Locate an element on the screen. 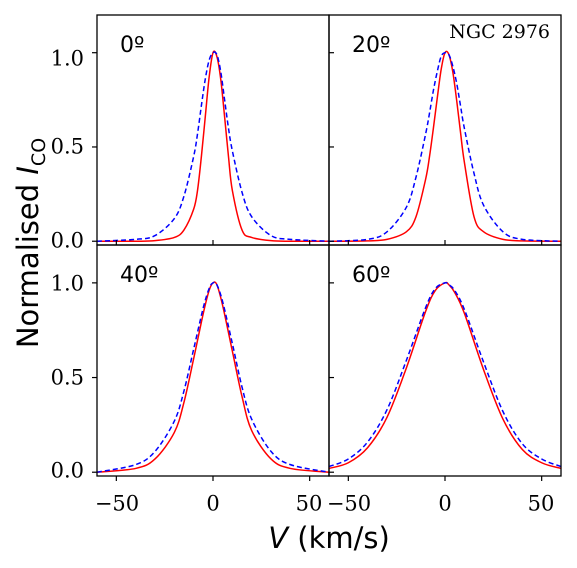 This screenshot has height=568, width=577. series-line-panel3-solid-red is located at coordinates (445, 375).